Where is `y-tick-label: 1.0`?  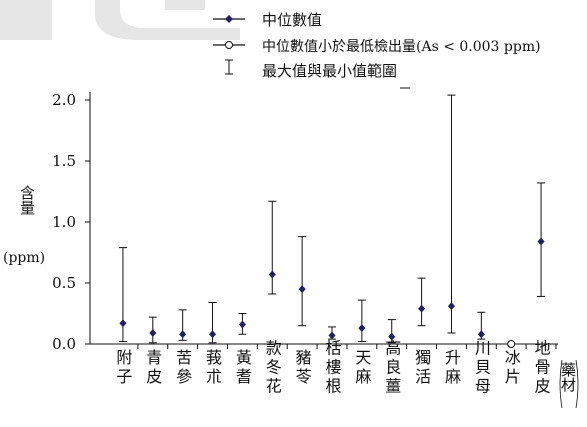 y-tick-label: 1.0 is located at coordinates (64, 222).